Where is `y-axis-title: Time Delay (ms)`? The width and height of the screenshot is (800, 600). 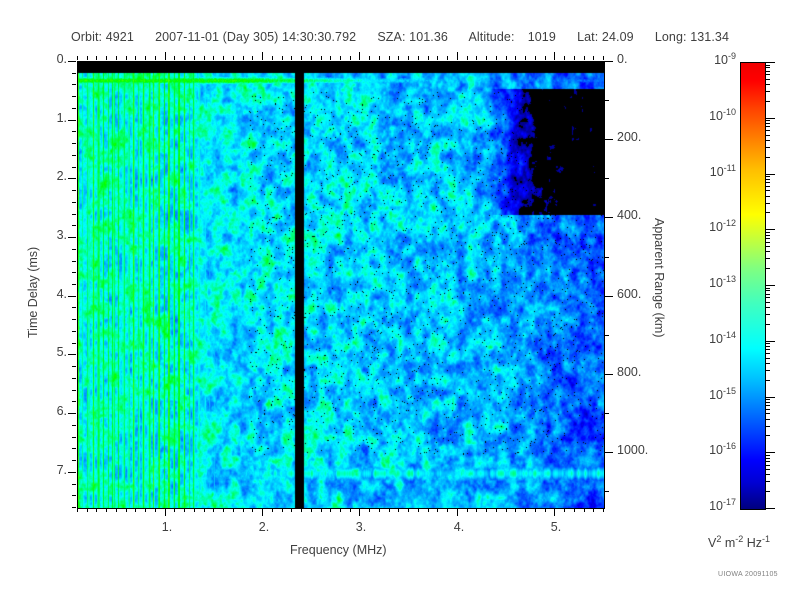 y-axis-title: Time Delay (ms) is located at coordinates (33, 292).